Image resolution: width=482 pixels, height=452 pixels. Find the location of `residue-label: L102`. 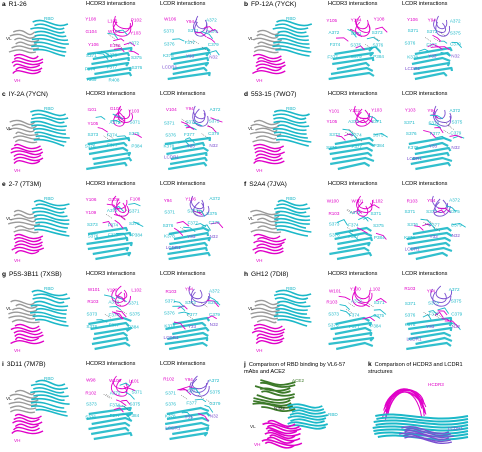

residue-label: L102 is located at coordinates (136, 290).